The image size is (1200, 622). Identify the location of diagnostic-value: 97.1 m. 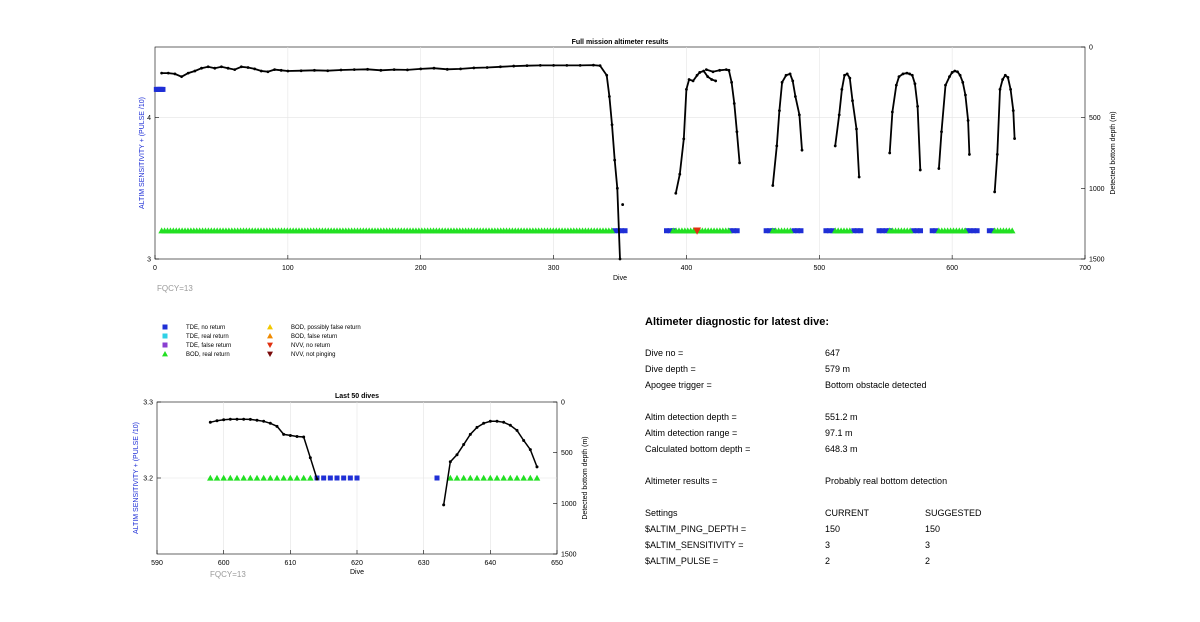
(839, 433).